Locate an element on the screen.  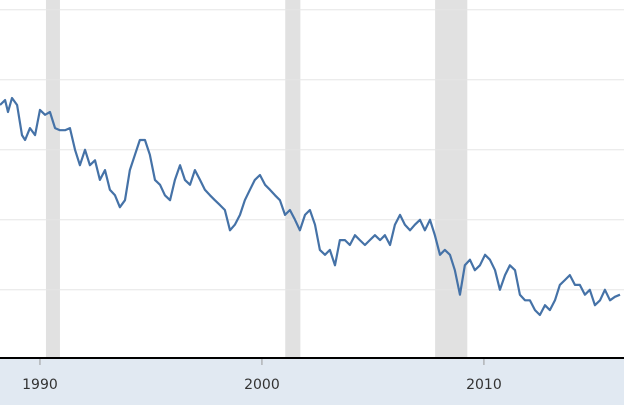
x-tick-label: 1990 is located at coordinates (40, 385).